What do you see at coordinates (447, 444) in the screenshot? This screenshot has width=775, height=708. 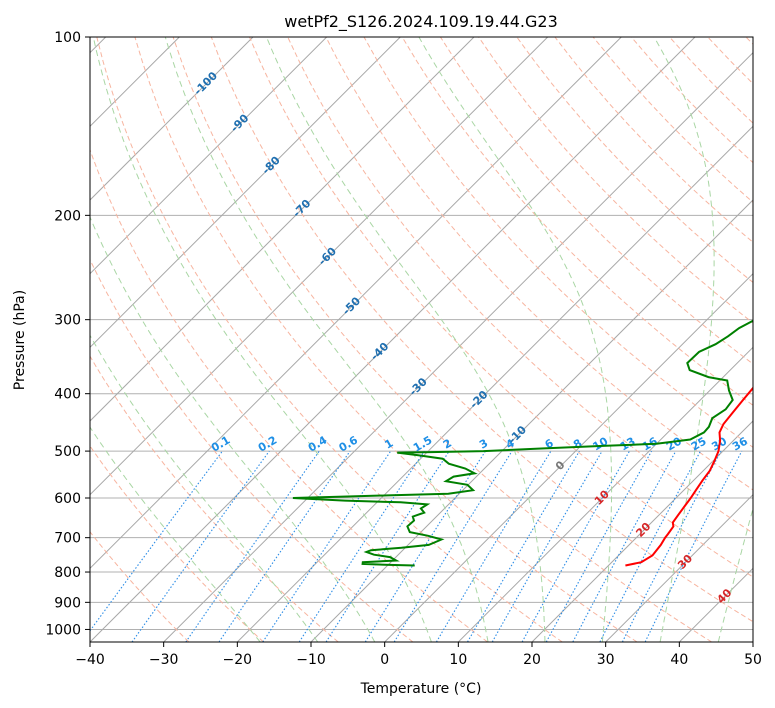 I see `mixing-ratio-label: 2` at bounding box center [447, 444].